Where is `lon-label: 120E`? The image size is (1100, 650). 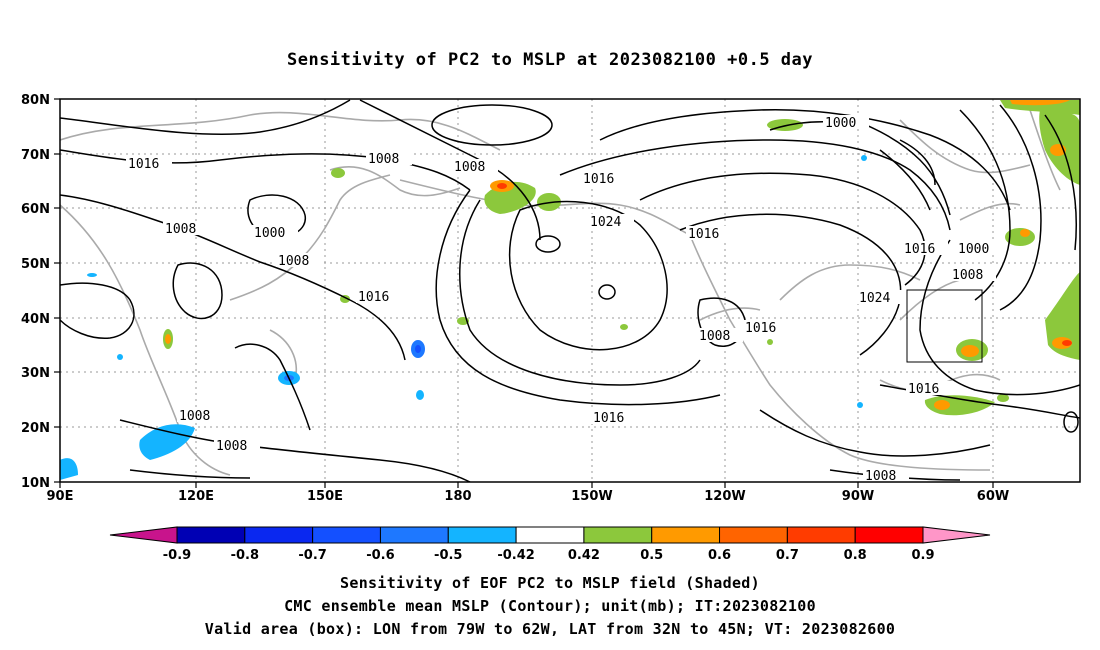 lon-label: 120E is located at coordinates (196, 496).